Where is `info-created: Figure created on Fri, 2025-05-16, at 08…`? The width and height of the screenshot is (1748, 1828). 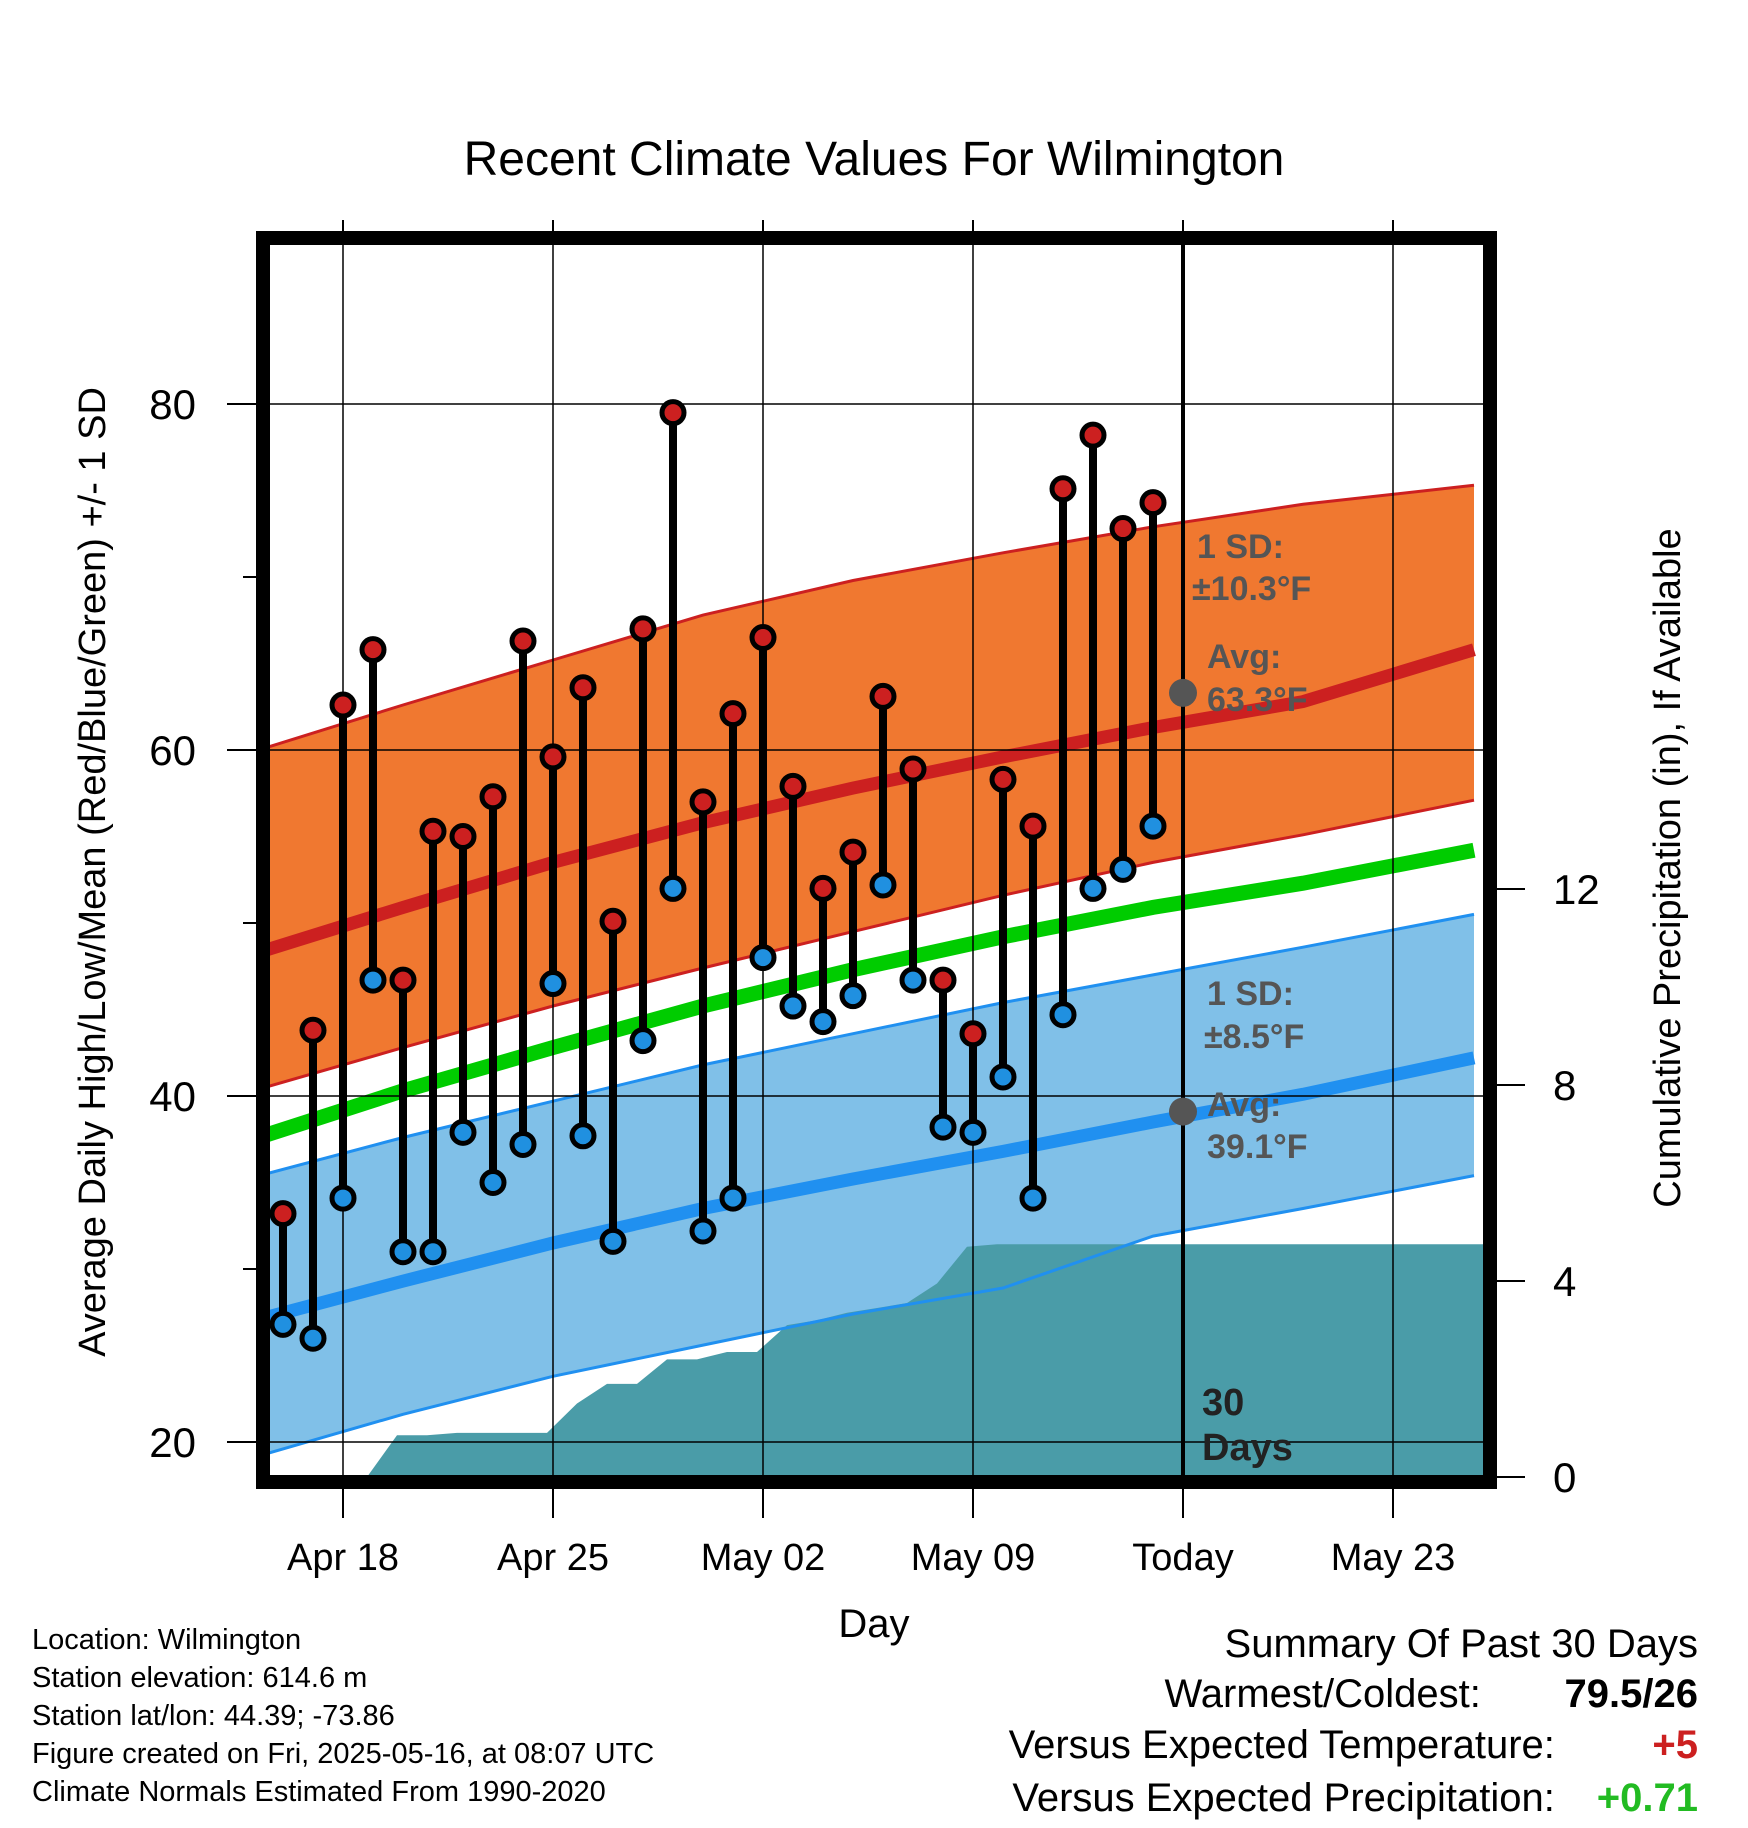
info-created: Figure created on Fri, 2025-05-16, at 08… is located at coordinates (343, 1754).